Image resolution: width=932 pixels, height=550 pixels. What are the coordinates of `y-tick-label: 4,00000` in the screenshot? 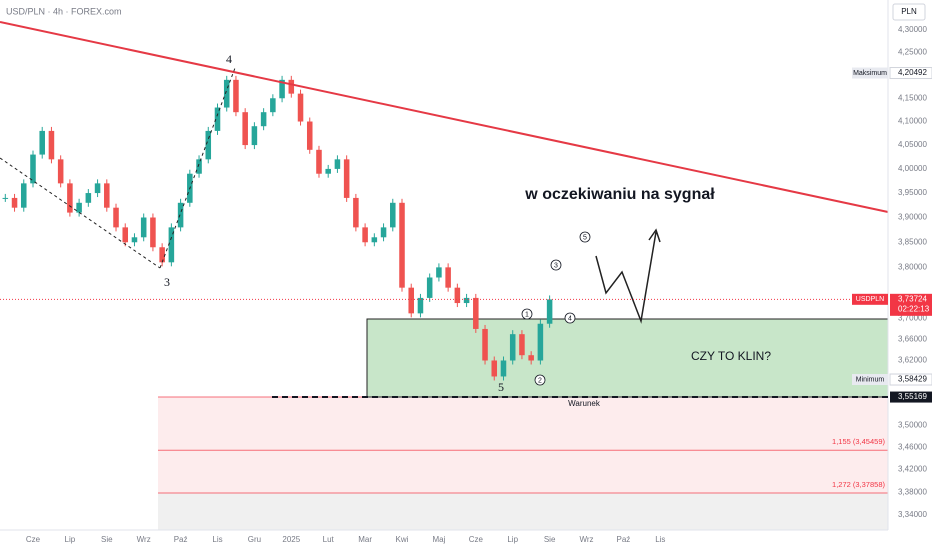 It's located at (912, 168).